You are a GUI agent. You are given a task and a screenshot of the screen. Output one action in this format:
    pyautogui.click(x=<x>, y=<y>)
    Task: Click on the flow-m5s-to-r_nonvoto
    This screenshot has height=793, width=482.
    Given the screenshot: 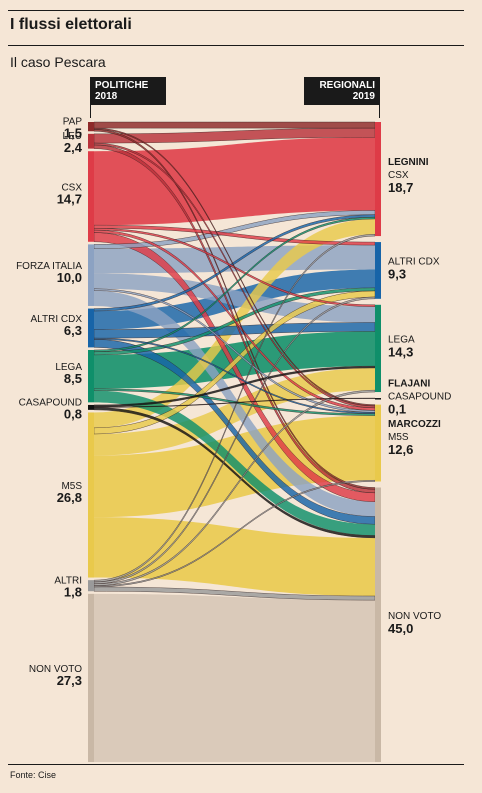 What is the action you would take?
    pyautogui.click(x=234, y=556)
    